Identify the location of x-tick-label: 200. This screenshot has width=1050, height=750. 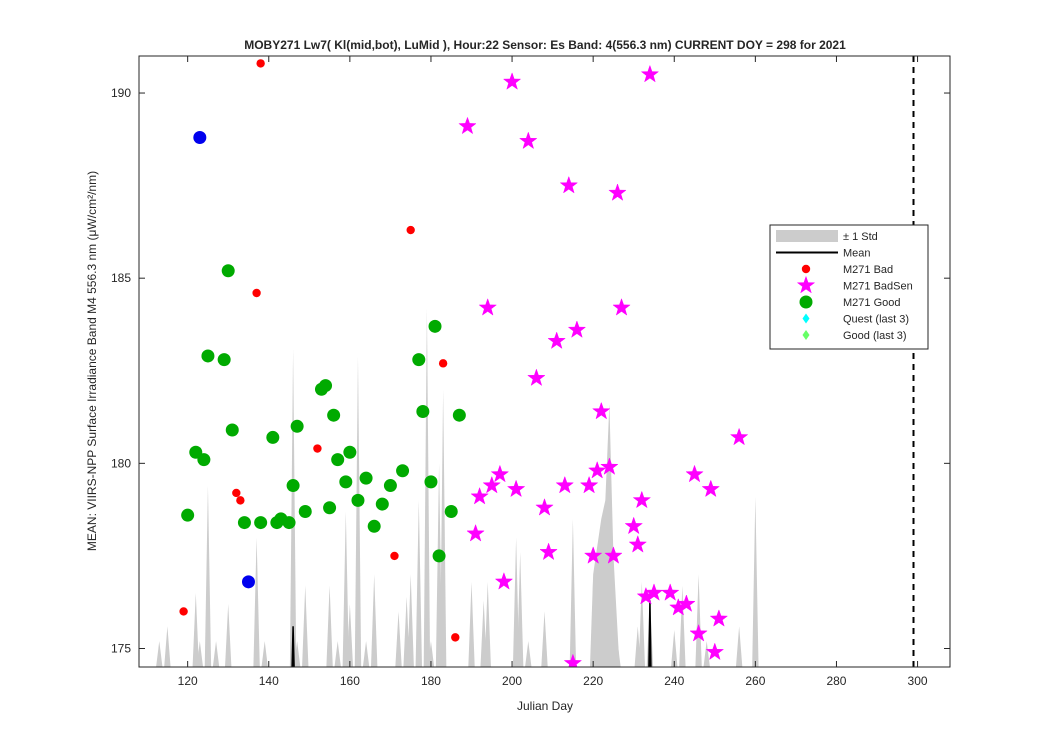
(512, 681).